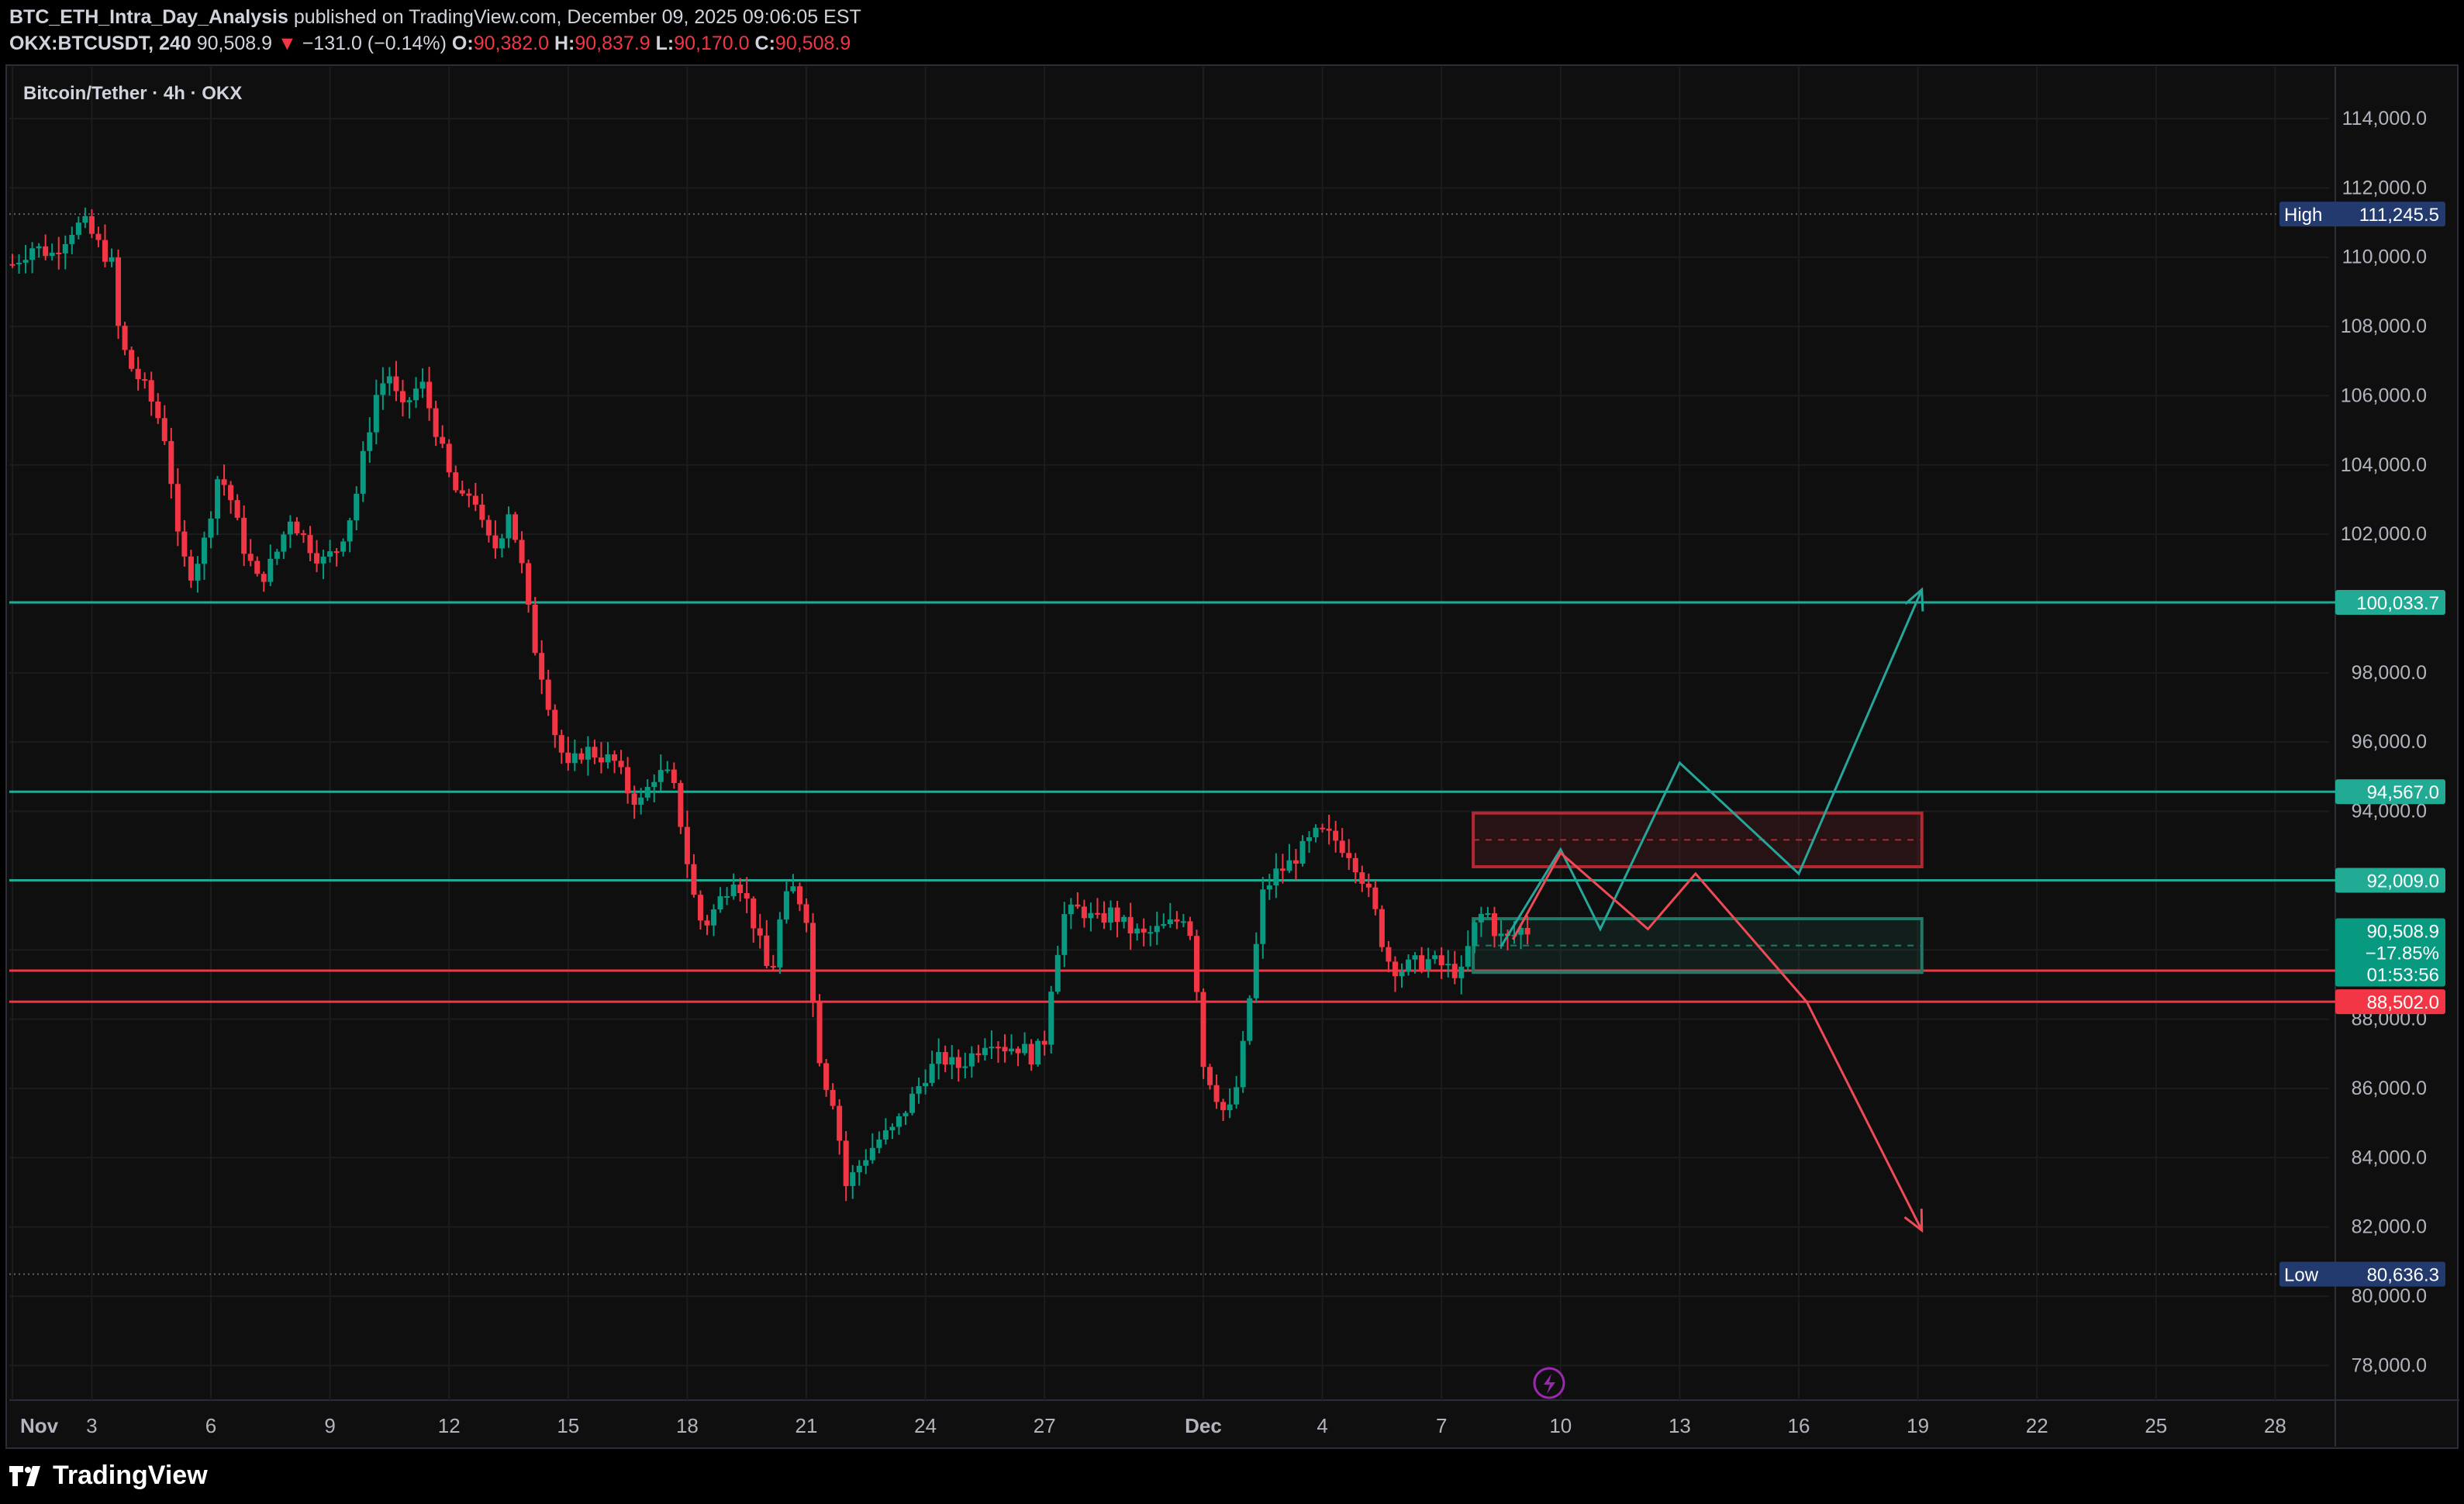 Image resolution: width=2464 pixels, height=1504 pixels. Describe the element at coordinates (108, 1476) in the screenshot. I see `tradingview-logo: TradingView` at that location.